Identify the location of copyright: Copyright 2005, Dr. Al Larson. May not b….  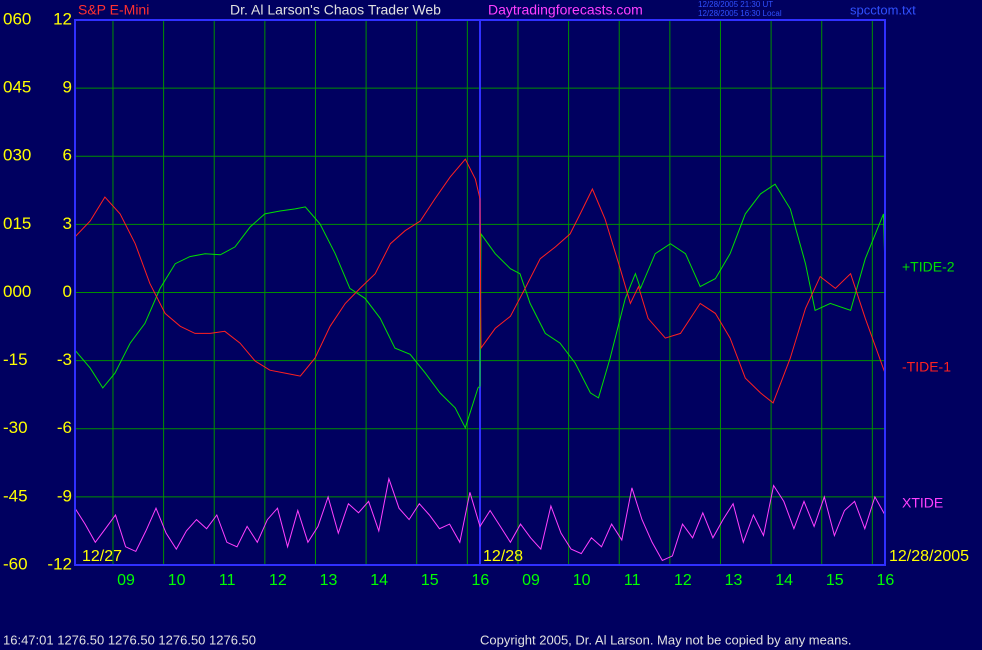
(665, 639).